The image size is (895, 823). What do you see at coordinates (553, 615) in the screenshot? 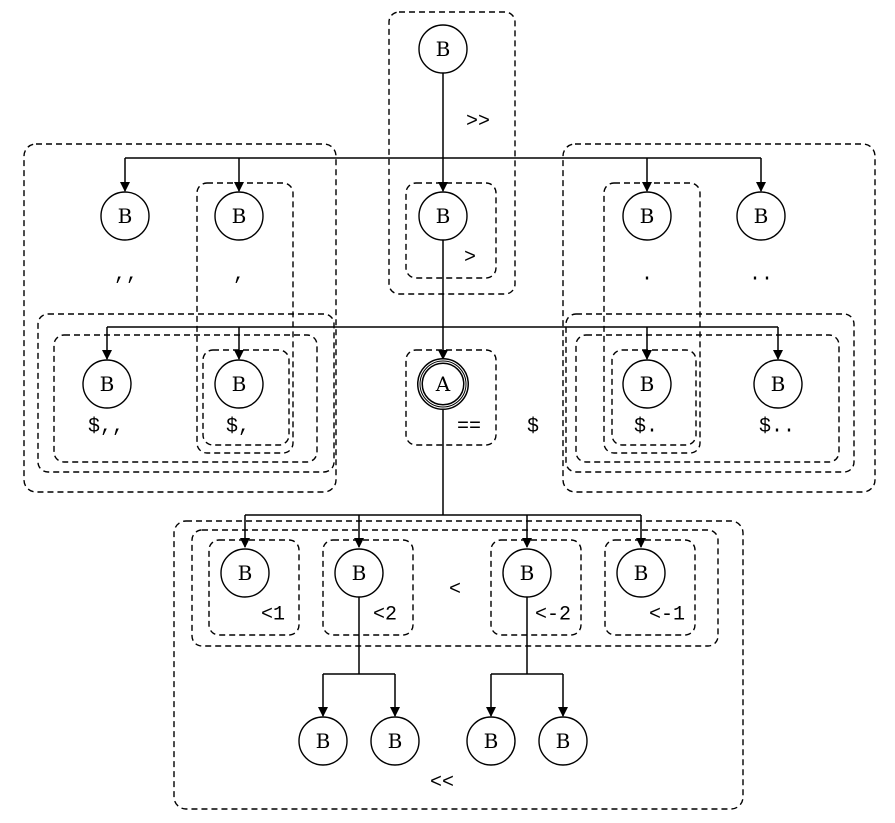
I see `label-lt-neg2: <-2` at bounding box center [553, 615].